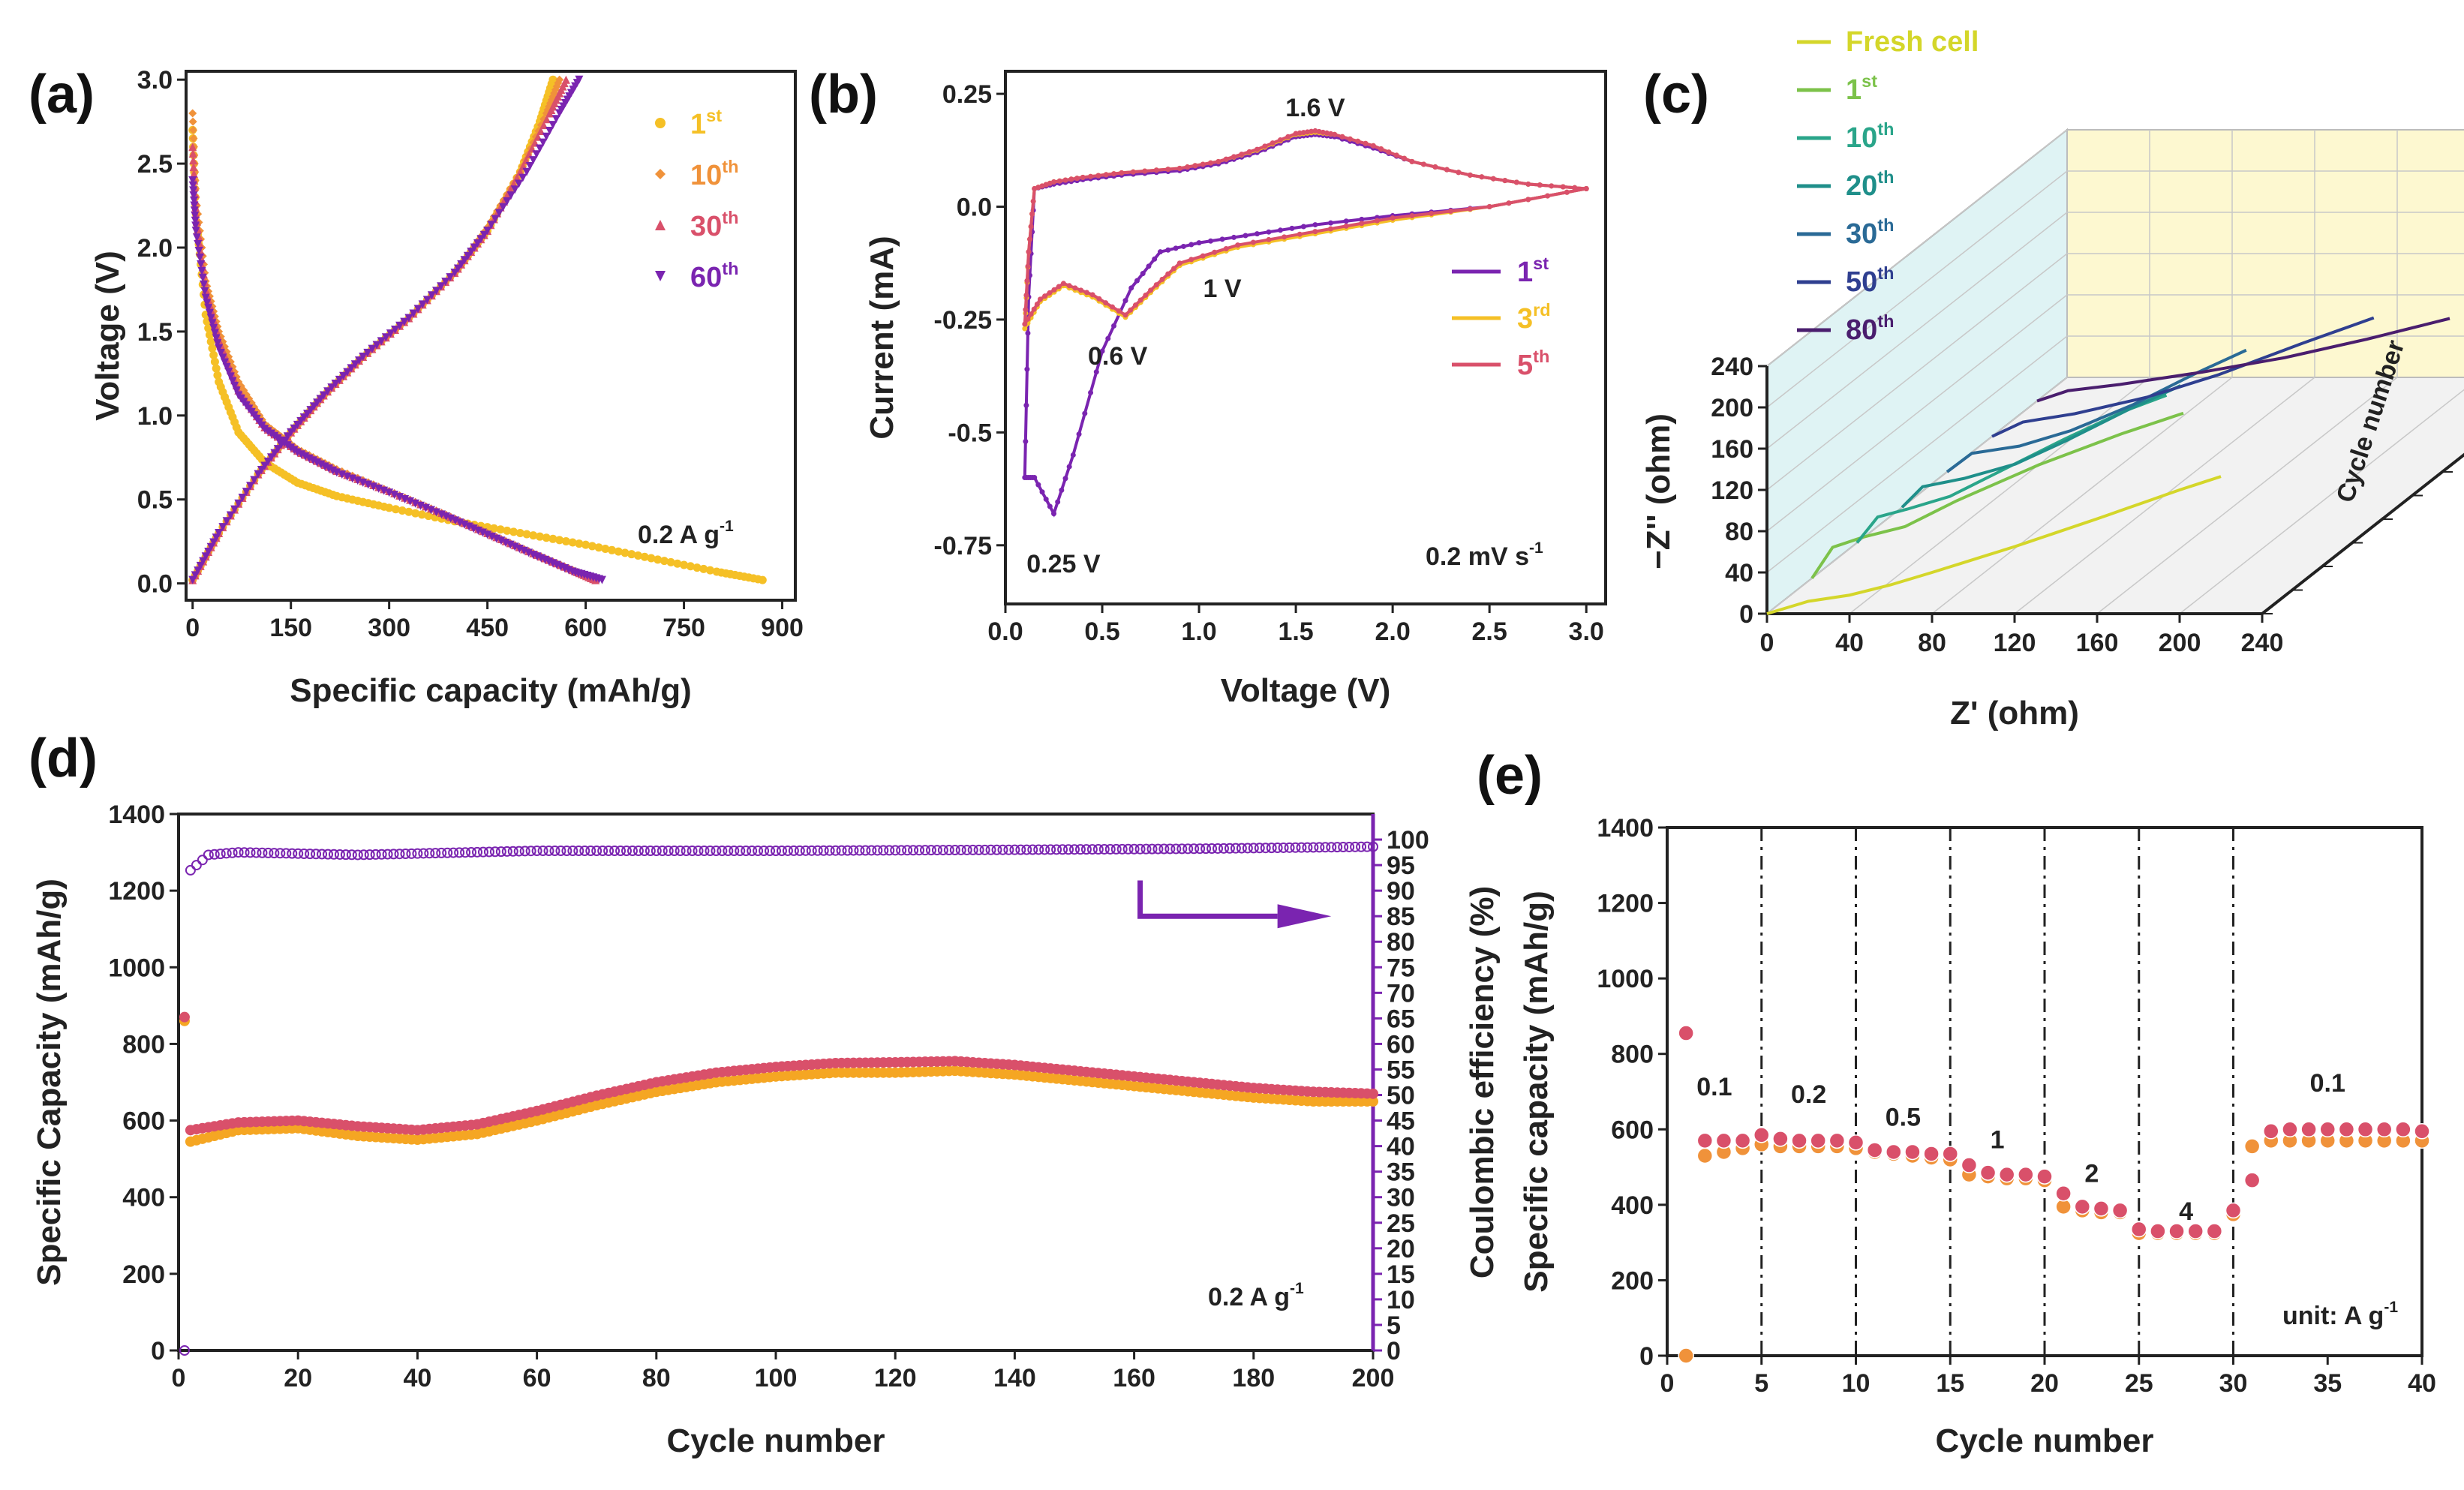 The image size is (2464, 1490). Describe the element at coordinates (2262, 643) in the screenshot. I see `x-tick-label: 240` at that location.